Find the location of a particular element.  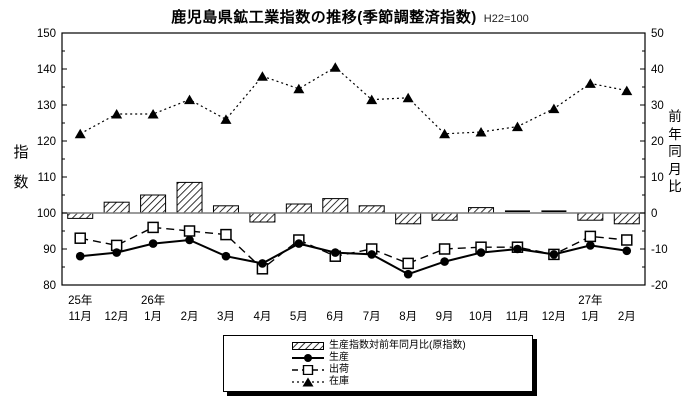

month-label: 8月 is located at coordinates (408, 317).